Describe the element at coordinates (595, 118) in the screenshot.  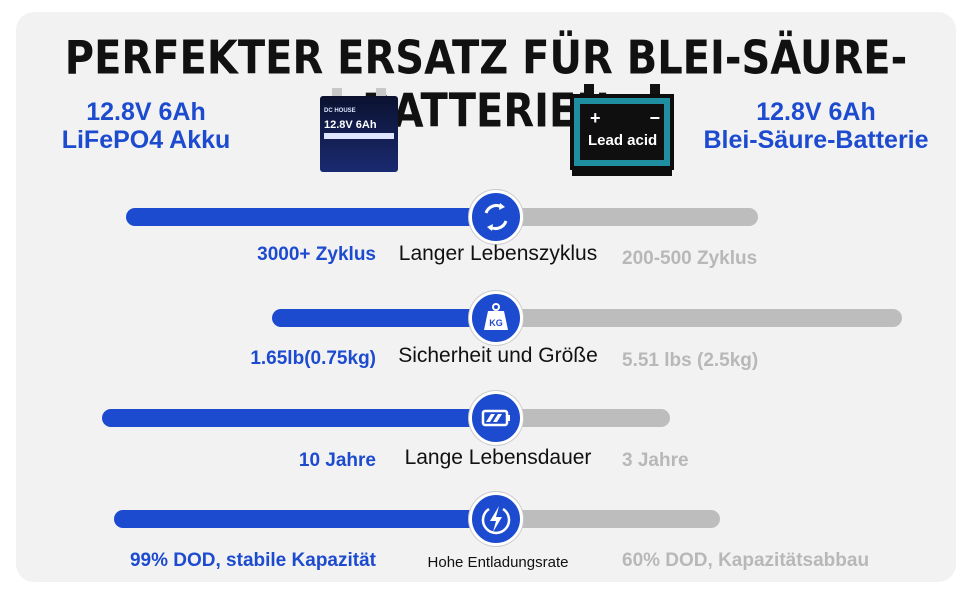
I see `plus-sign: +` at that location.